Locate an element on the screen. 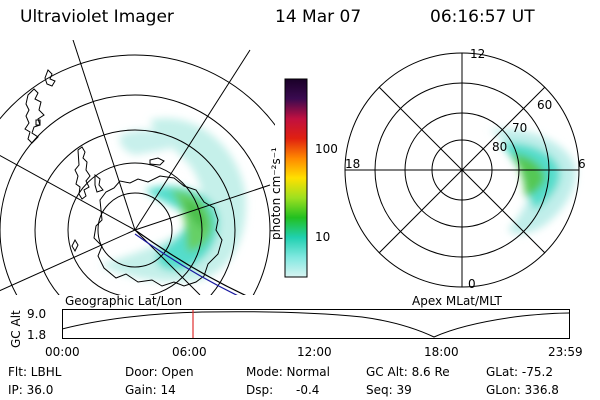 Image resolution: width=600 pixels, height=400 pixels. time-tick-0600: 06:00 is located at coordinates (189, 352).